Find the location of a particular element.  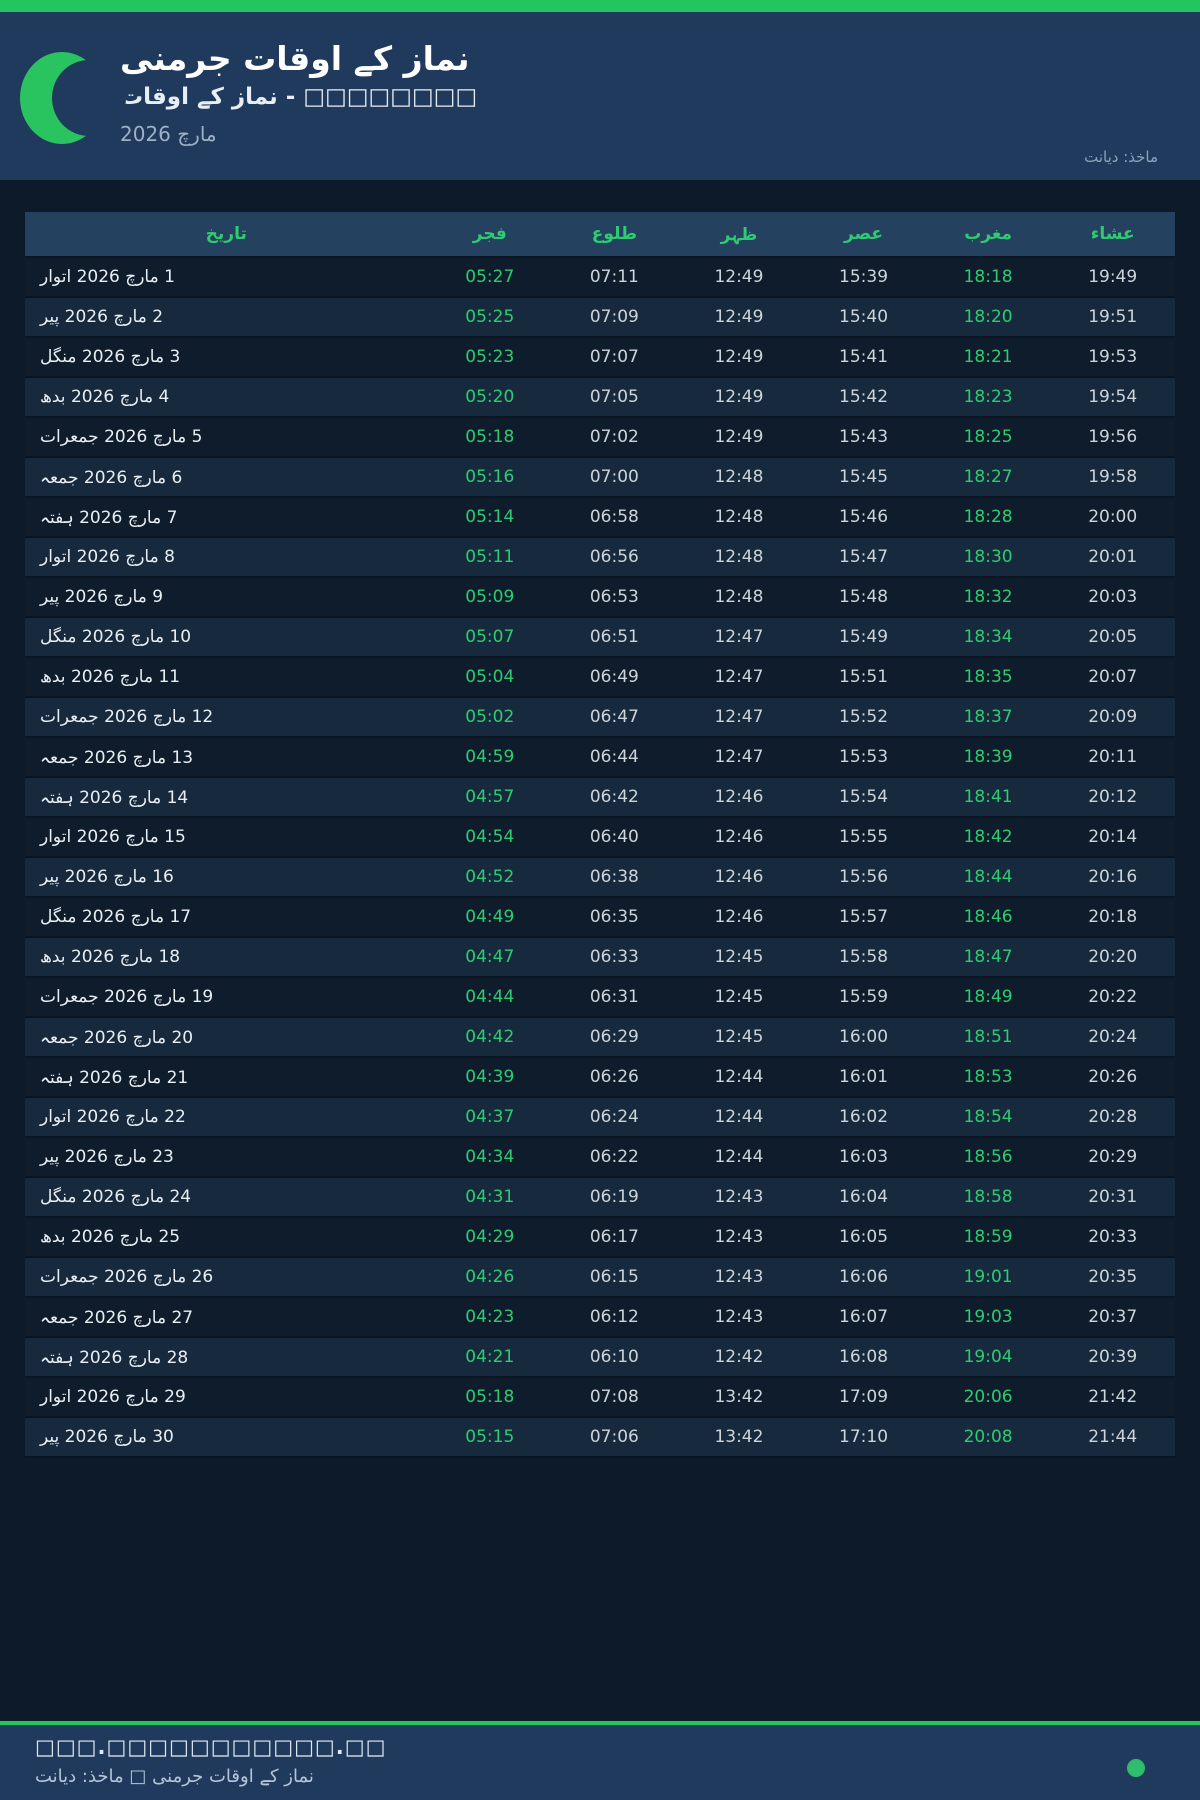

column-header-date: تاریخ is located at coordinates (226, 235).